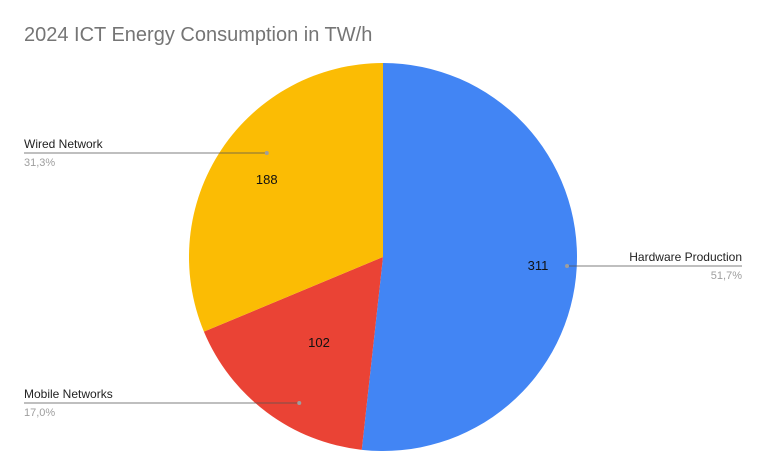 This screenshot has width=766, height=474. What do you see at coordinates (685, 257) in the screenshot?
I see `slice-label: Hardware Production` at bounding box center [685, 257].